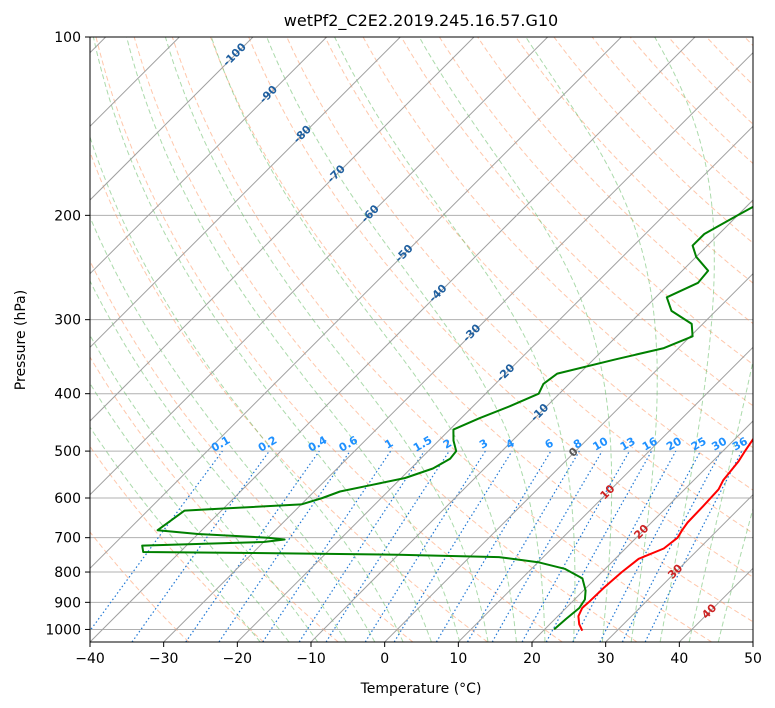 The height and width of the screenshot is (708, 775). Describe the element at coordinates (67, 216) in the screenshot. I see `y-tick-label: 200` at that location.